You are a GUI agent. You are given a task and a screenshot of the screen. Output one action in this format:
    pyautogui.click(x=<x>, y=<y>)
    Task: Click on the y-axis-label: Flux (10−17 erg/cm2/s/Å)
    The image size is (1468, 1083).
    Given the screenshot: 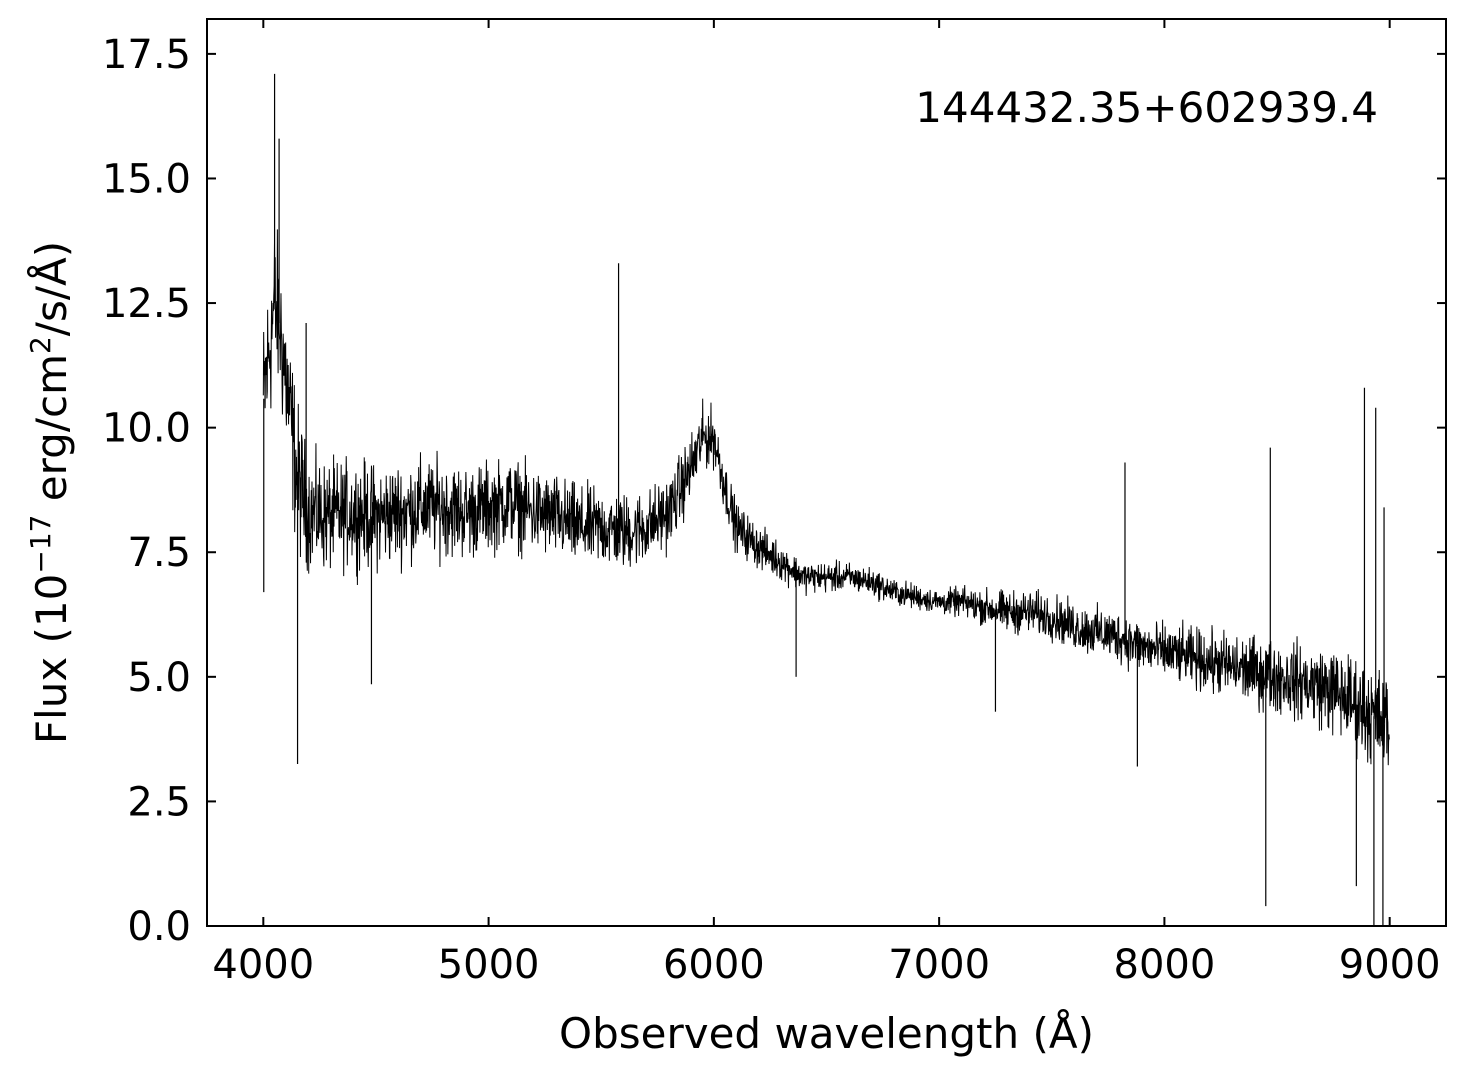 What is the action you would take?
    pyautogui.click(x=50, y=492)
    